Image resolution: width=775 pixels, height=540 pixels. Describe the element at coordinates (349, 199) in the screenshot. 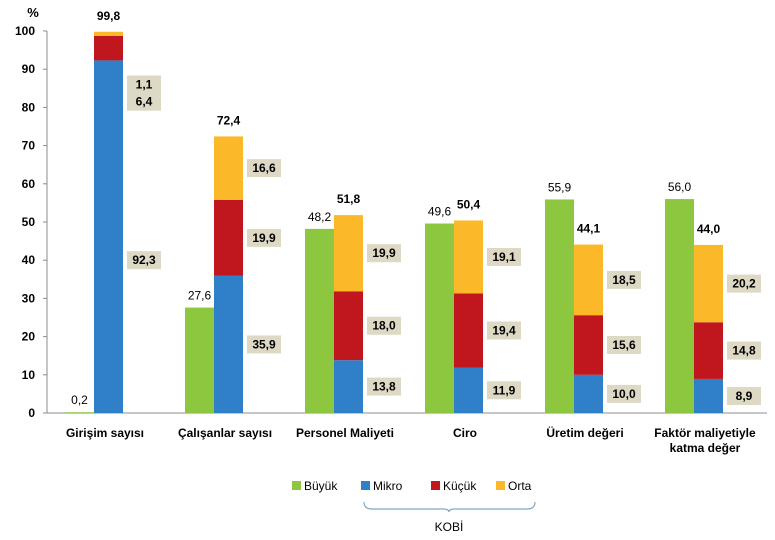

I see `data-label-kobi-total: 51,8` at that location.